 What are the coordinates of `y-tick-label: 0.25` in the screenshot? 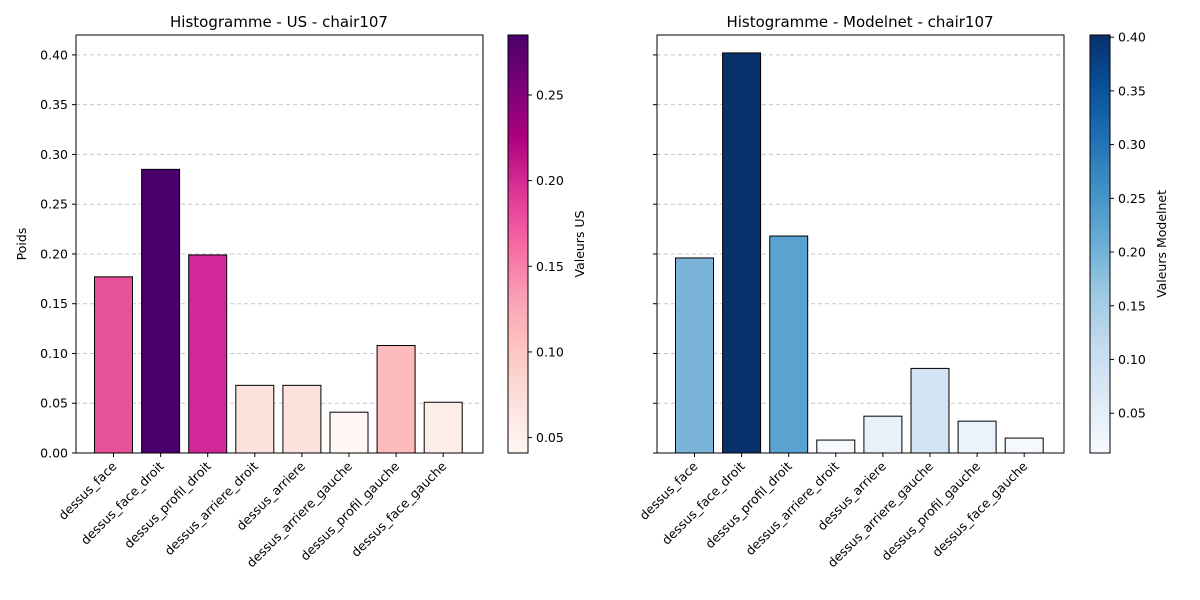 It's located at (54, 204).